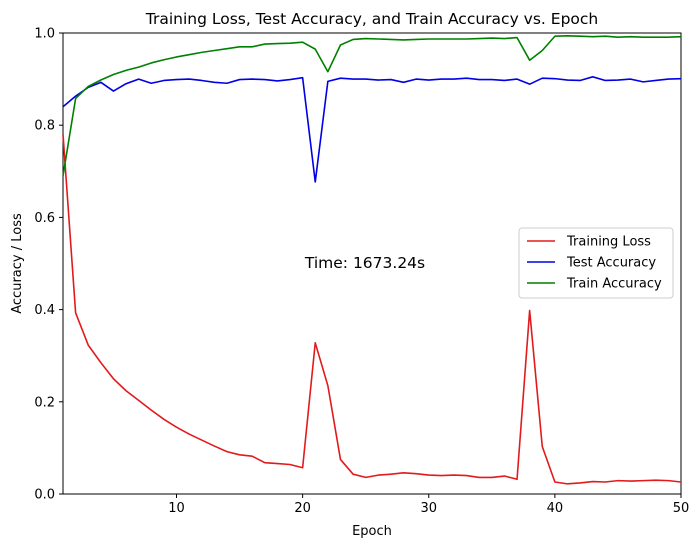  Describe the element at coordinates (44, 126) in the screenshot. I see `y-tick-label: 0.8` at that location.